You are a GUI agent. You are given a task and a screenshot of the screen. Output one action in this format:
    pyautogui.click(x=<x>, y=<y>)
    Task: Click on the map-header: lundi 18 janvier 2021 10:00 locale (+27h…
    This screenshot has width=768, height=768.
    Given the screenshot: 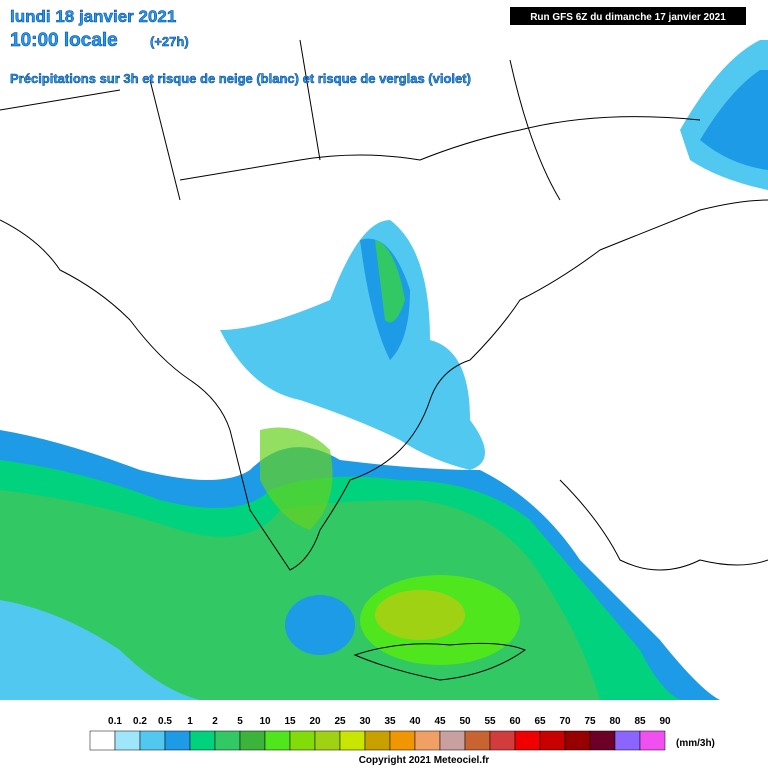 What is the action you would take?
    pyautogui.click(x=378, y=46)
    